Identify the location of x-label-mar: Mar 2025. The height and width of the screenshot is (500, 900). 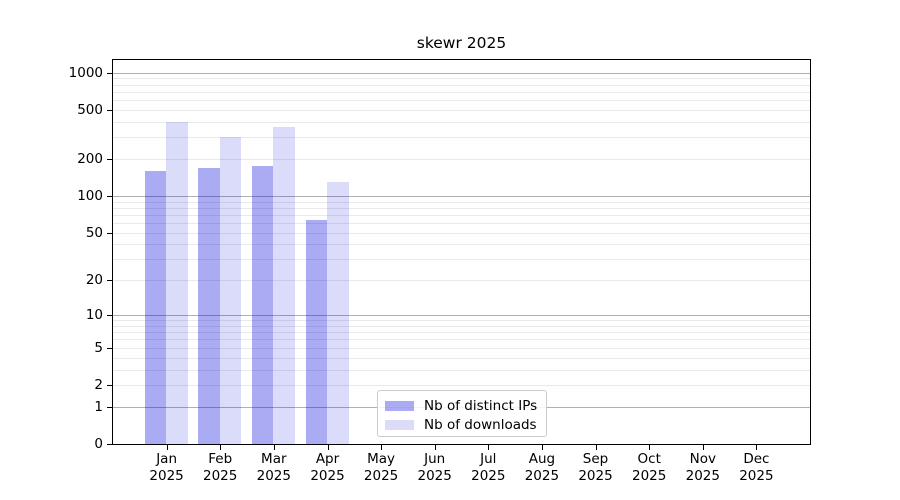
(273, 467).